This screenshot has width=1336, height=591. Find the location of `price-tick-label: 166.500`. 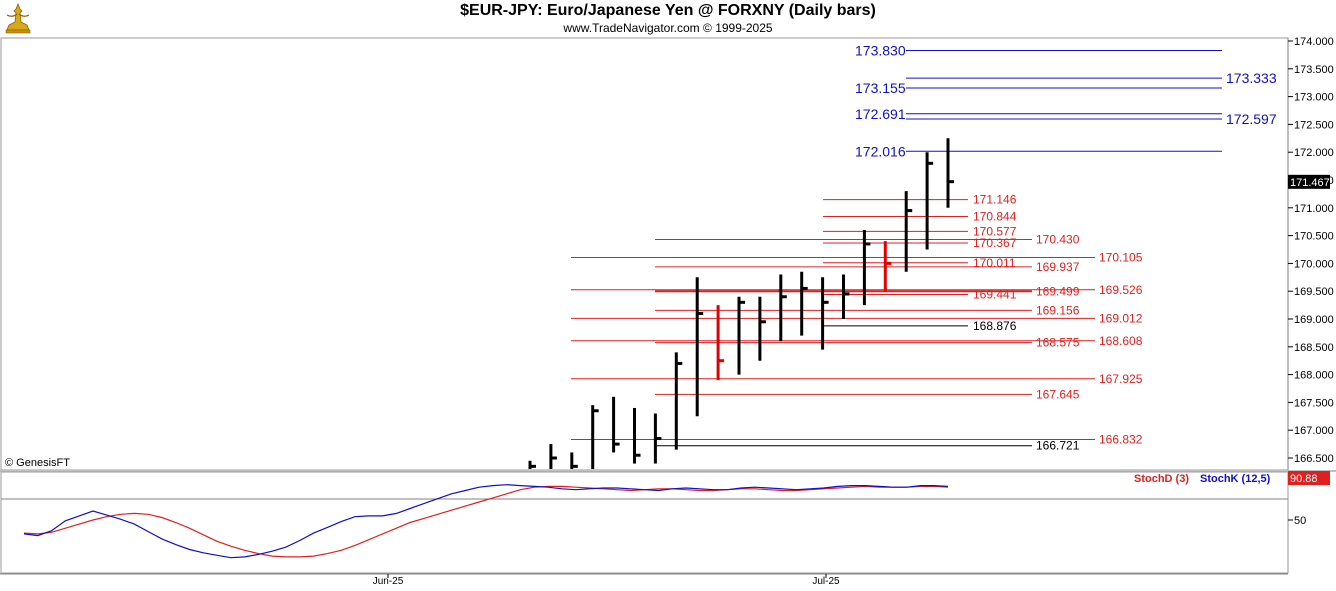

price-tick-label: 166.500 is located at coordinates (1314, 459).